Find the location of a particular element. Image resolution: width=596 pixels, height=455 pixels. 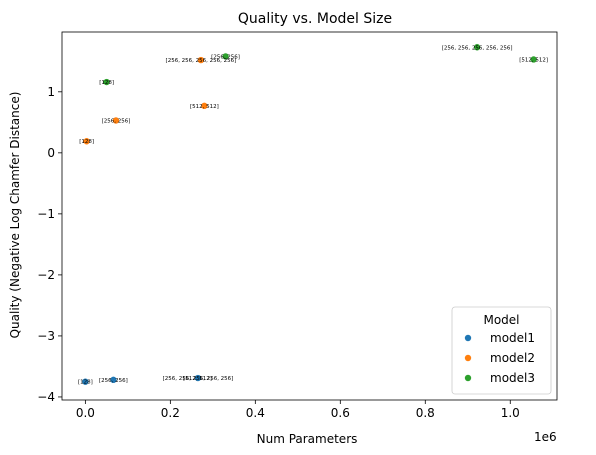

y-tick-label: −1 is located at coordinates (46, 214).